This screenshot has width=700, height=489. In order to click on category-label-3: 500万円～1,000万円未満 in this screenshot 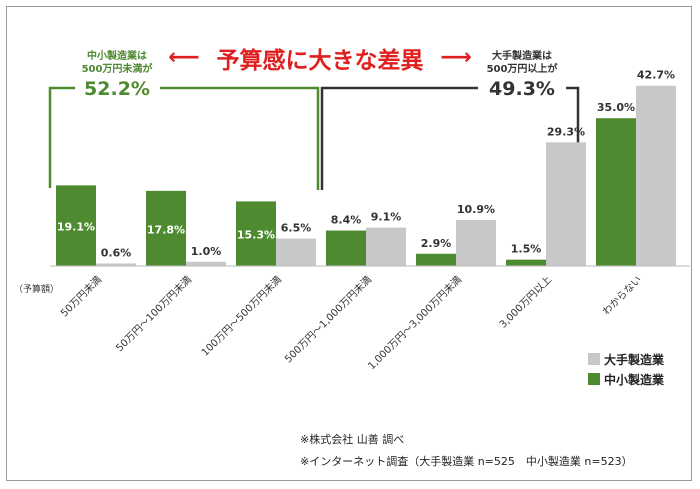, I will do `click(328, 320)`.